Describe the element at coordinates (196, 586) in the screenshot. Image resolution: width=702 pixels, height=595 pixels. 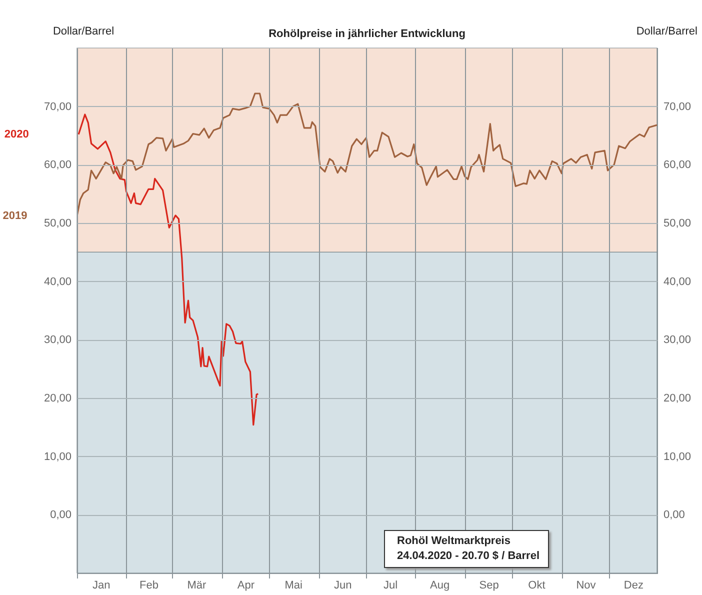
I see `x-tick-label: Mär` at that location.